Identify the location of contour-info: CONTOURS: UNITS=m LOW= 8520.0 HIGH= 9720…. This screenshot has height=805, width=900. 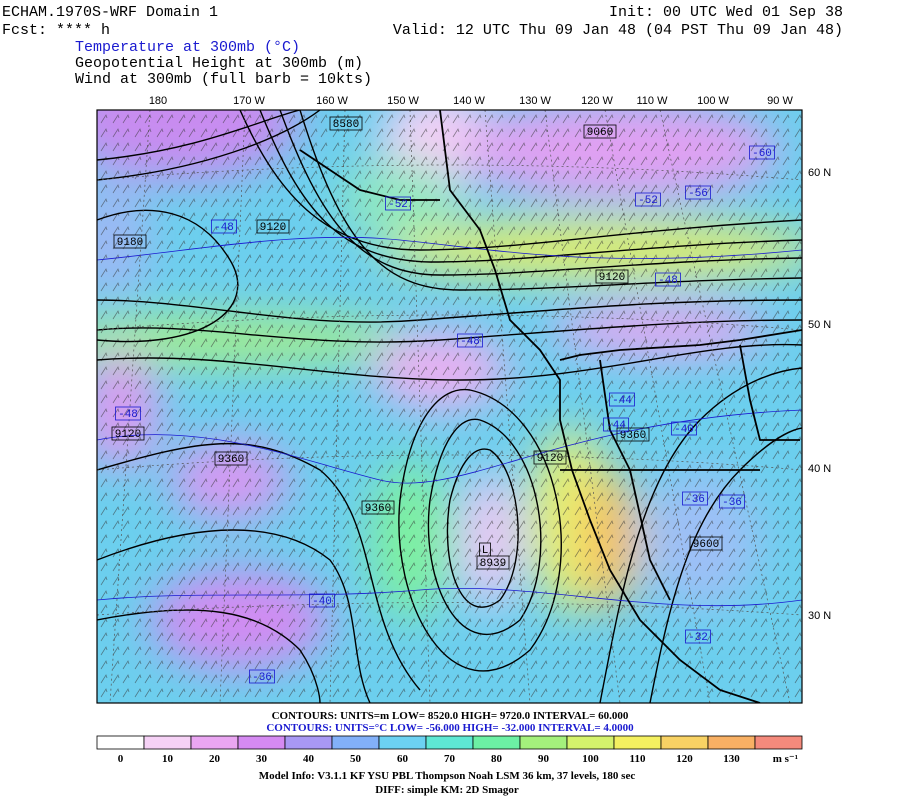
(450, 716).